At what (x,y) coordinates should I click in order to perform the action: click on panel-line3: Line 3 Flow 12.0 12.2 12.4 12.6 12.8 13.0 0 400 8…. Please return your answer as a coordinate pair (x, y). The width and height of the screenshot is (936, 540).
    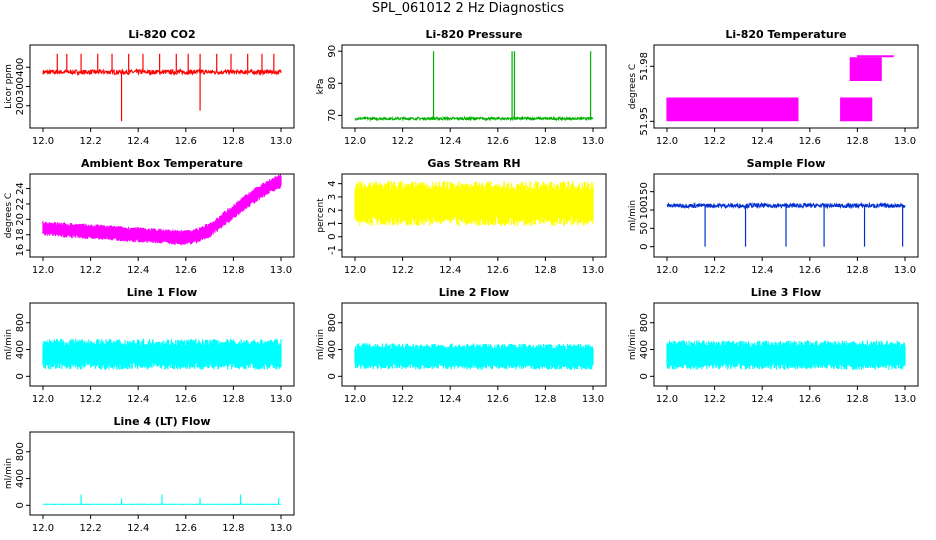
    Looking at the image, I should click on (773, 345).